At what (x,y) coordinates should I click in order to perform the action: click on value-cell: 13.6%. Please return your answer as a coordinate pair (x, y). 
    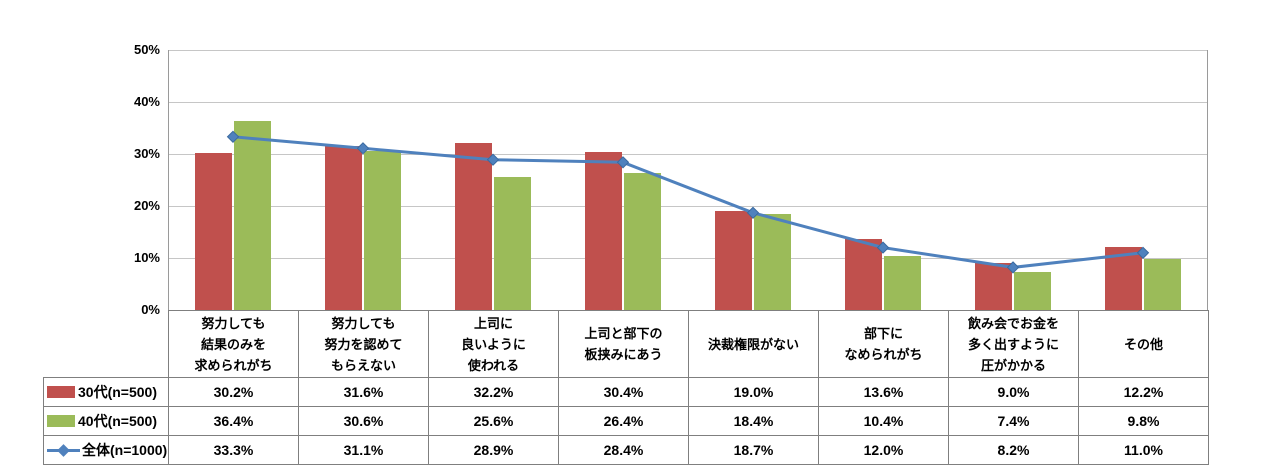
    Looking at the image, I should click on (883, 392).